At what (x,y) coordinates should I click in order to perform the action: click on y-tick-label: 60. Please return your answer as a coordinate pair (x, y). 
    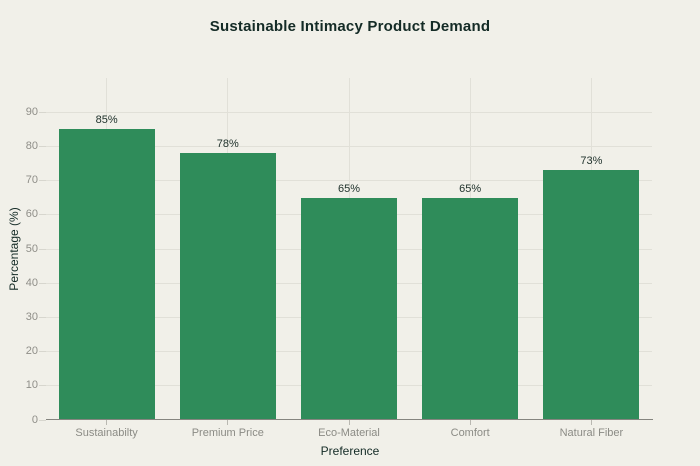
    Looking at the image, I should click on (31, 214).